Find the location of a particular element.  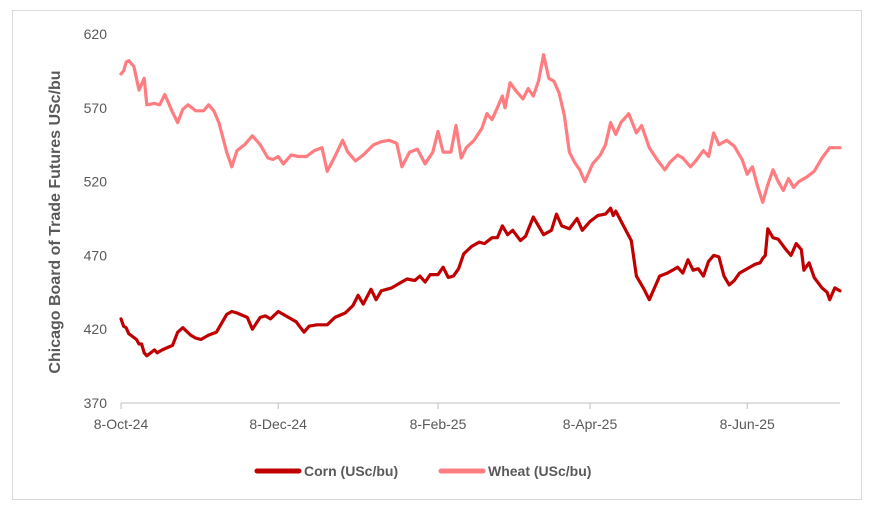

legend: Corn (USc/bu) Wheat (USc/bu) is located at coordinates (422, 471).